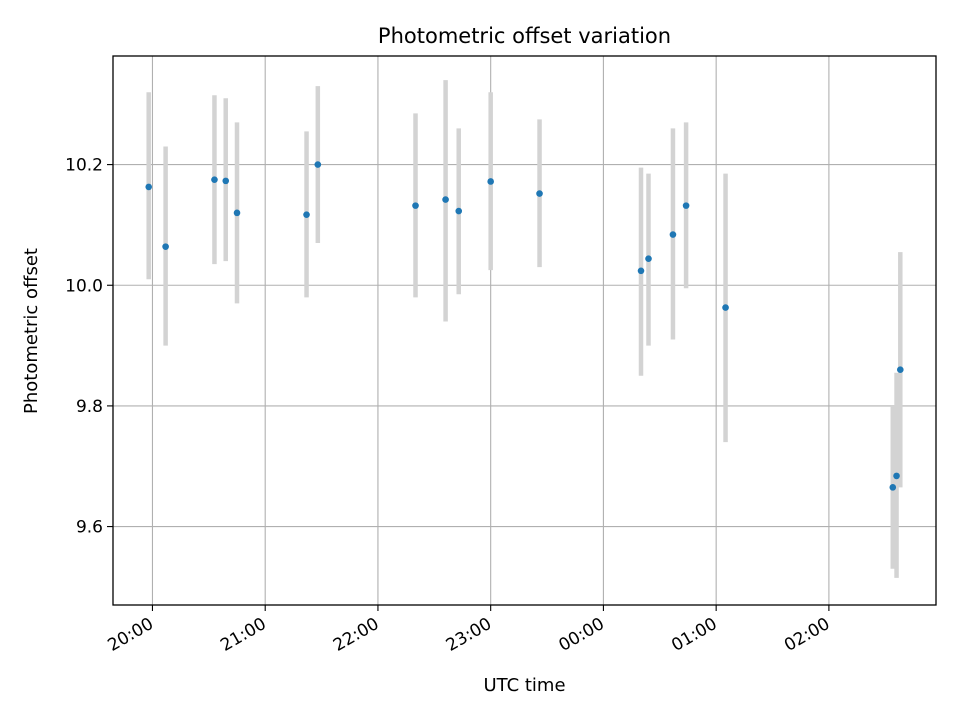 The height and width of the screenshot is (720, 960). I want to click on x-tick-label: 00:00, so click(581, 635).